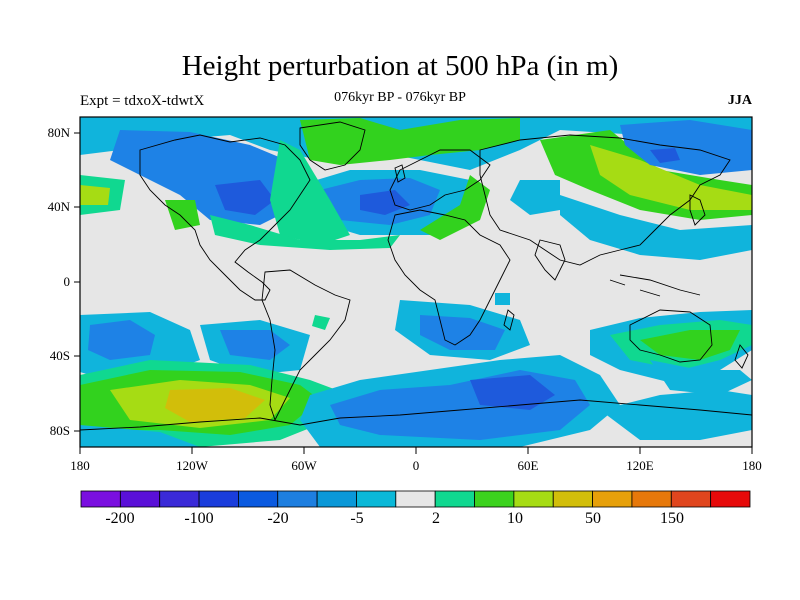  I want to click on lon-tick-label: 60E, so click(528, 465).